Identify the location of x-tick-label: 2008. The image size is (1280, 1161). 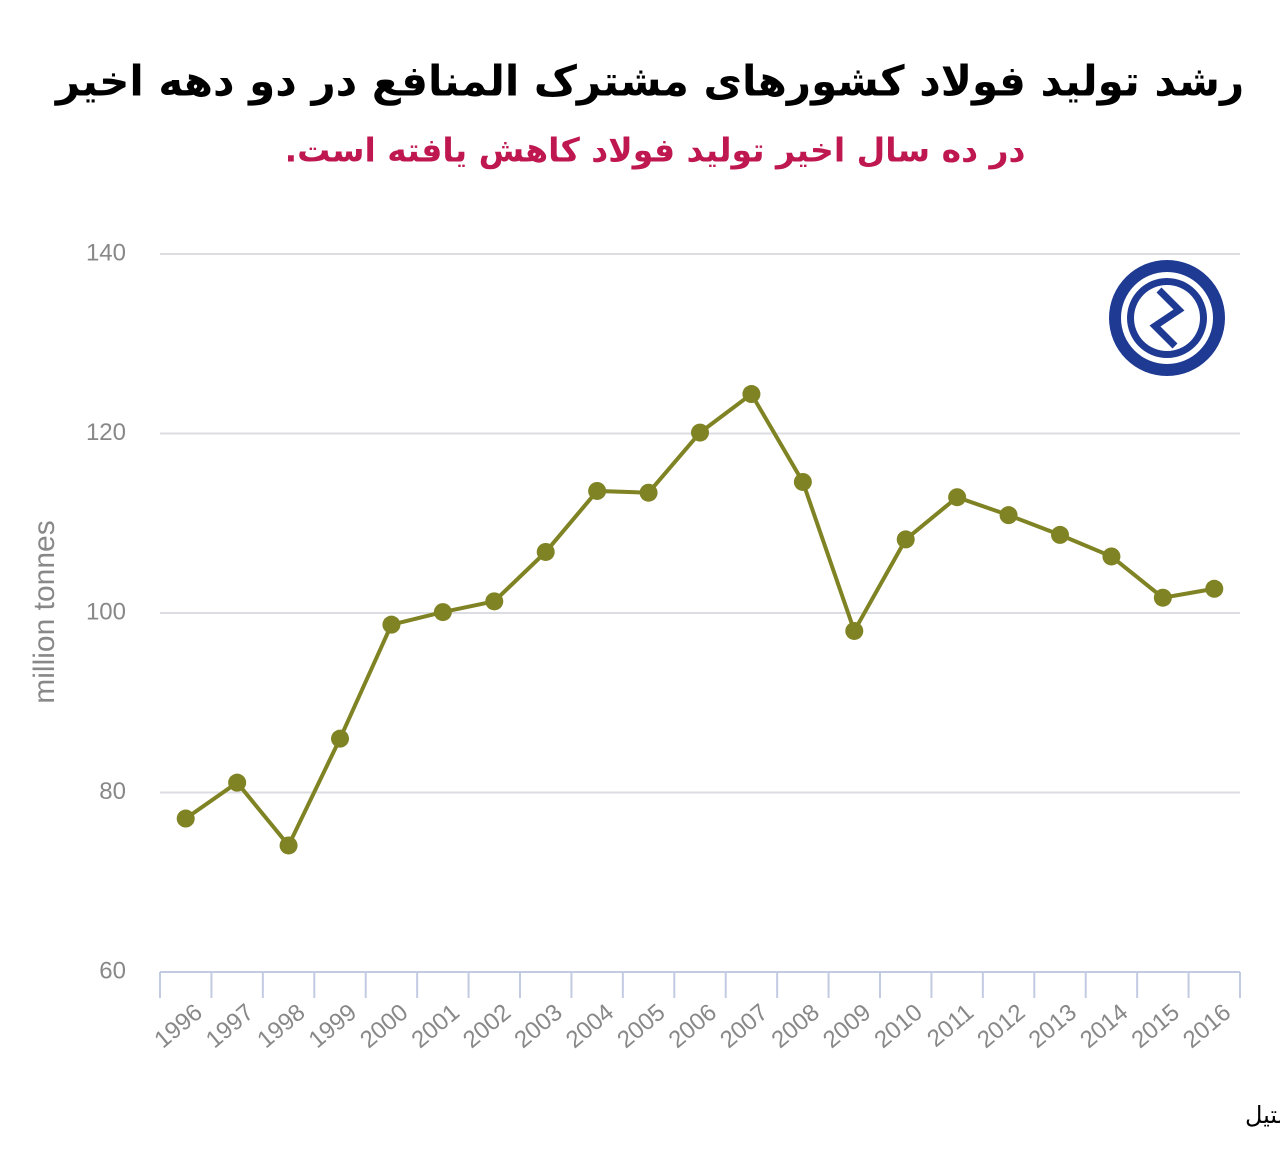
(796, 1026).